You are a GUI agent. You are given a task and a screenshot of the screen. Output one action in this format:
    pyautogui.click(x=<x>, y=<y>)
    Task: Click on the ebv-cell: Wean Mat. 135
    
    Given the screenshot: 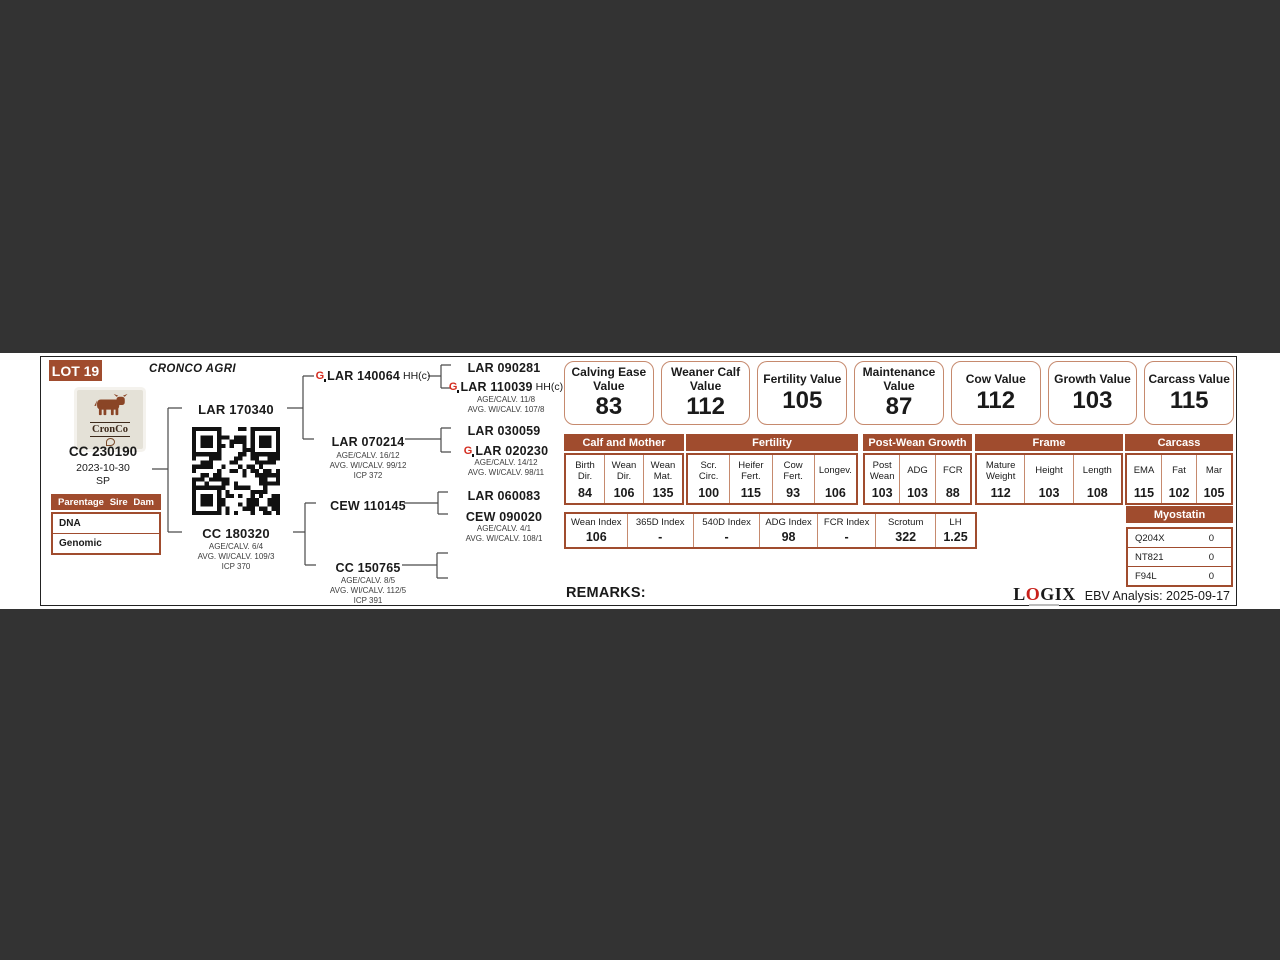 What is the action you would take?
    pyautogui.click(x=663, y=479)
    